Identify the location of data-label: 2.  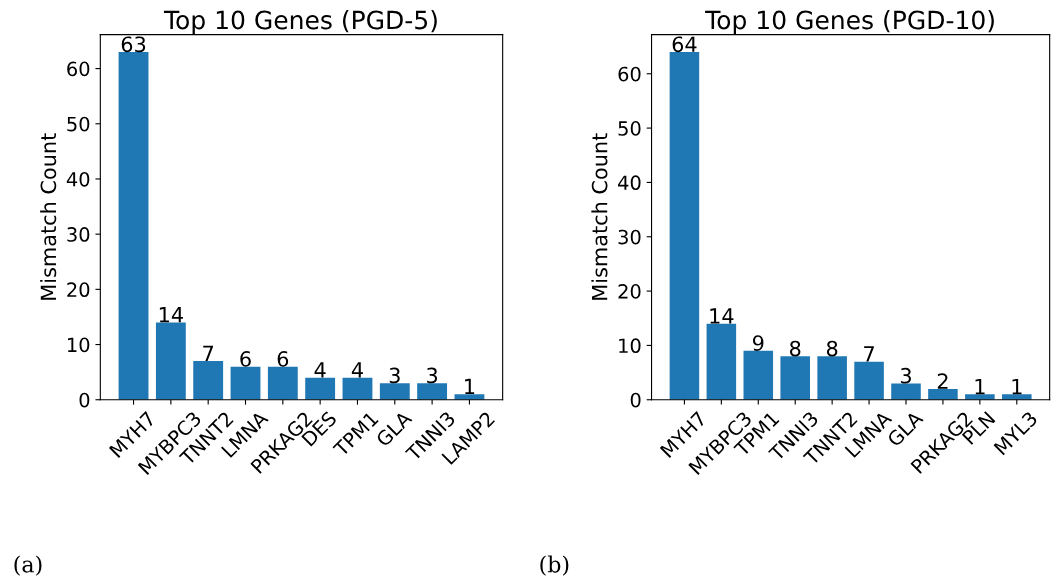
(942, 381).